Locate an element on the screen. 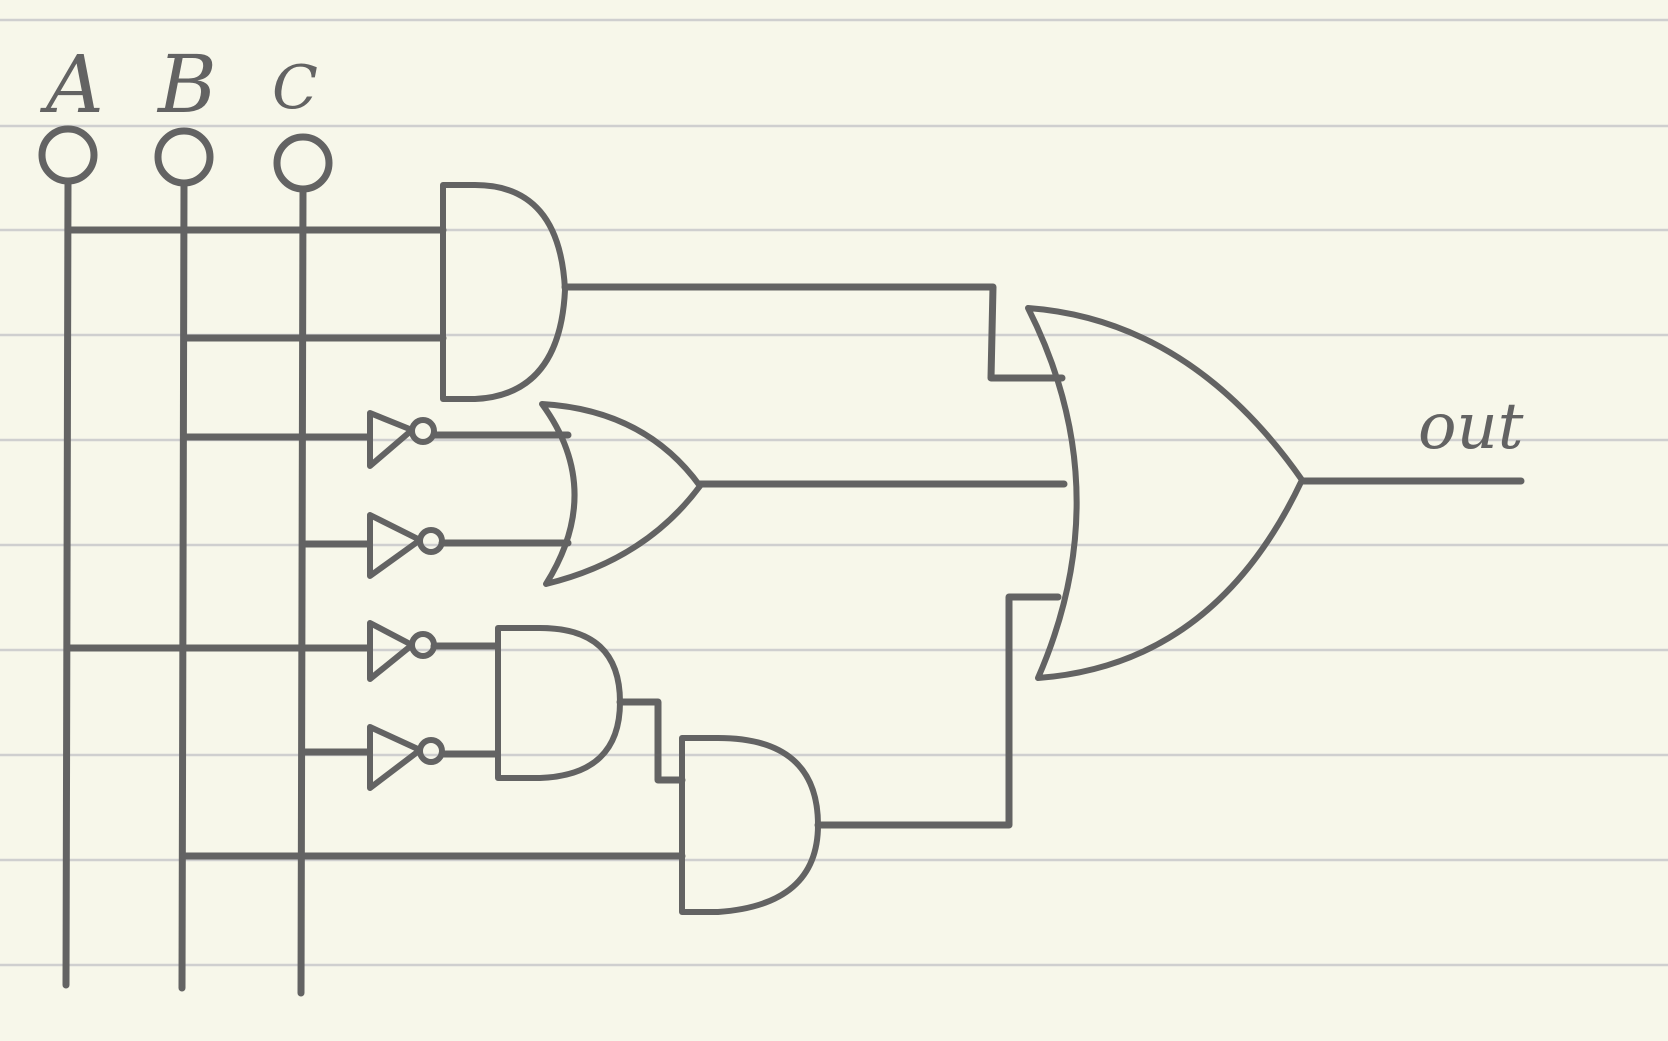 The width and height of the screenshot is (1668, 1041). input-label-b: B is located at coordinates (186, 84).